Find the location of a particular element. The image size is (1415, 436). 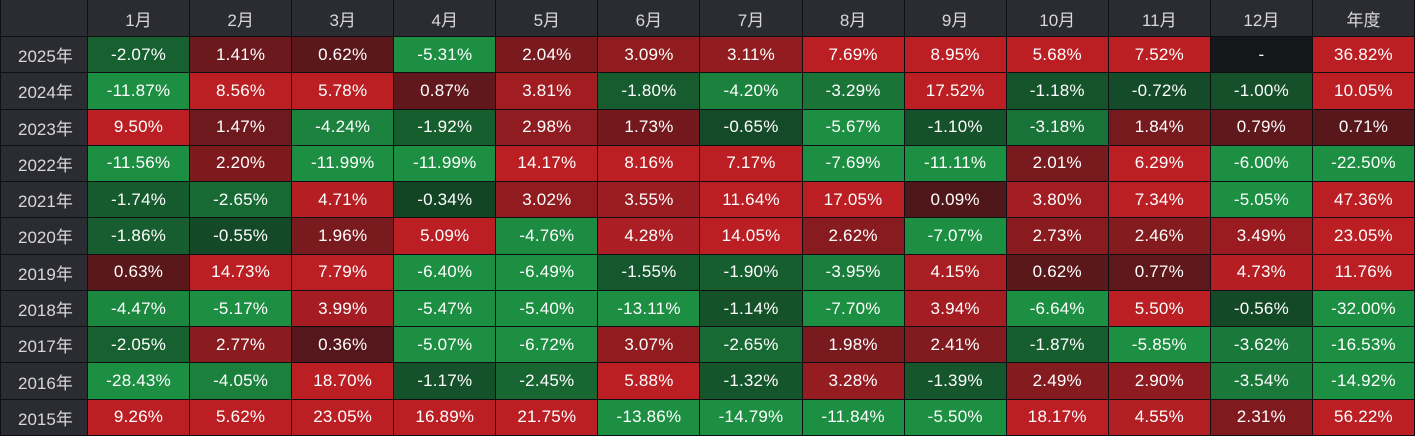

heatmap-cell: -11.84% is located at coordinates (853, 417).